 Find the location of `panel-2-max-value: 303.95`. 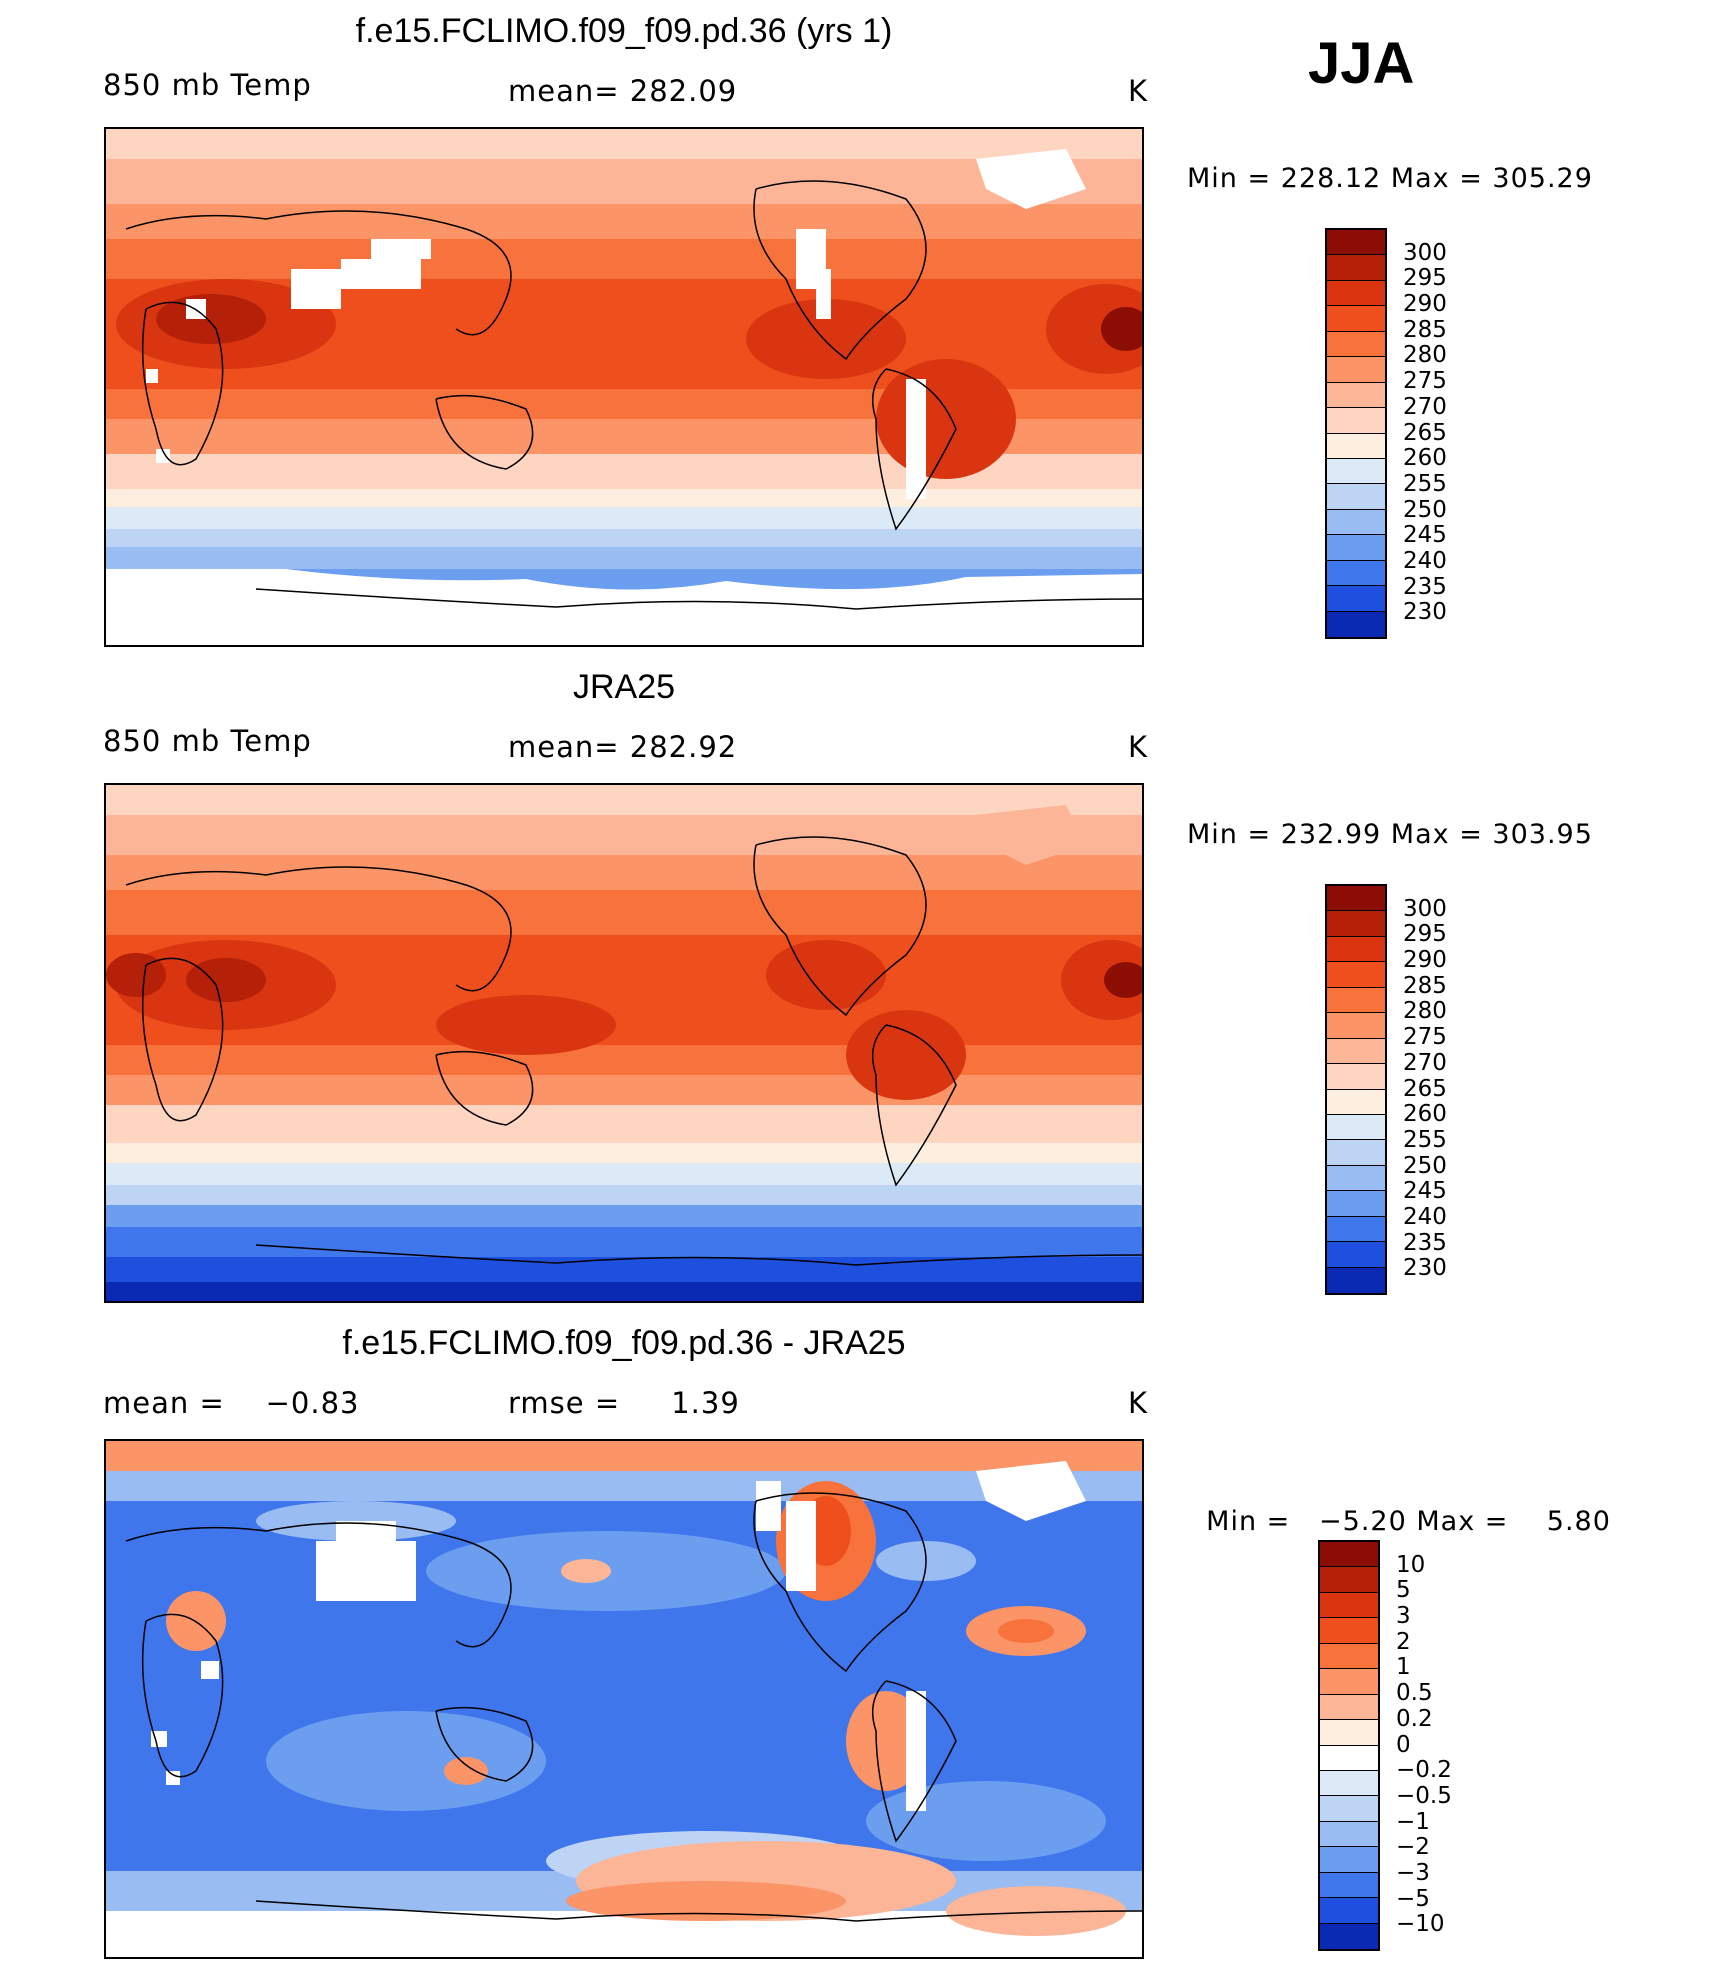

panel-2-max-value: 303.95 is located at coordinates (1542, 834).